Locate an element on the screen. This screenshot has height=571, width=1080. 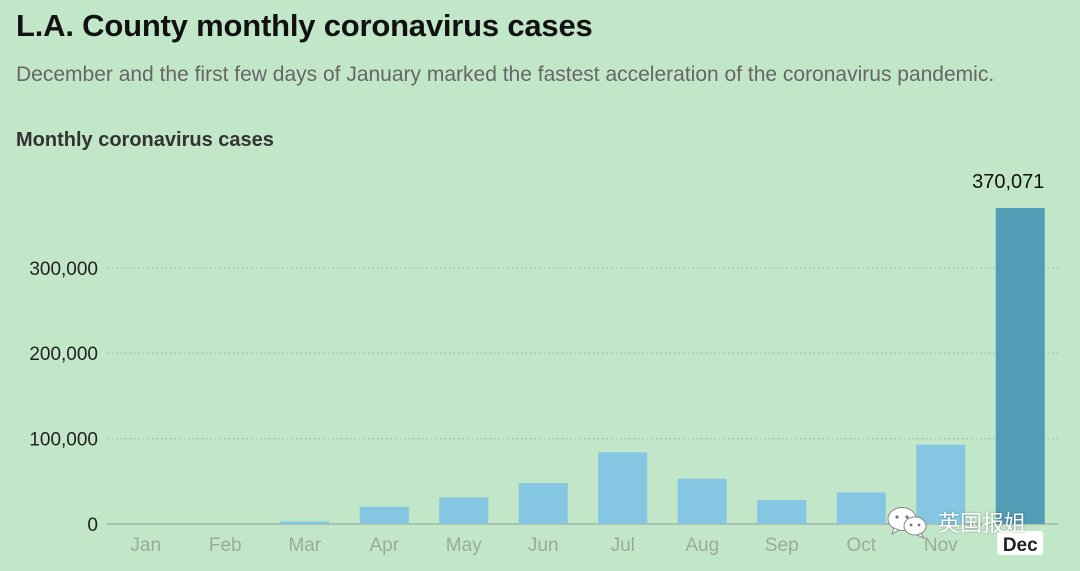
y-tick-label: 300,000 is located at coordinates (63, 269).